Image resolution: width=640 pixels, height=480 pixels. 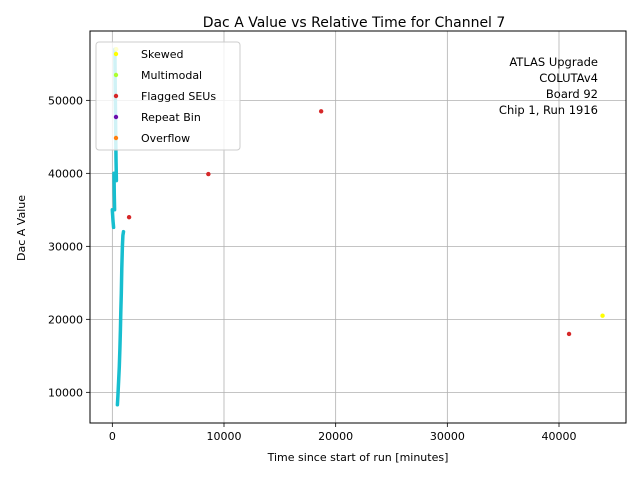 What do you see at coordinates (178, 96) in the screenshot?
I see `legend-label-flagged-seus: Flagged SEUs` at bounding box center [178, 96].